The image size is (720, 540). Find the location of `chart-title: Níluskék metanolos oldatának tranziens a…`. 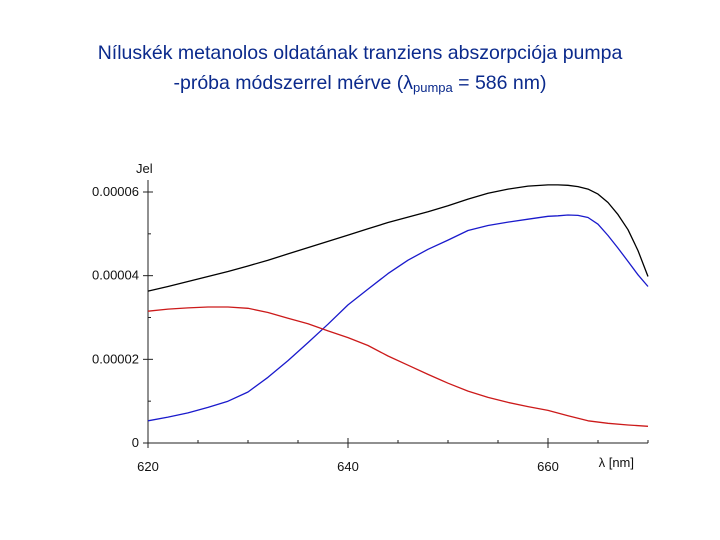

chart-title: Níluskék metanolos oldatának tranziens a… is located at coordinates (360, 70).